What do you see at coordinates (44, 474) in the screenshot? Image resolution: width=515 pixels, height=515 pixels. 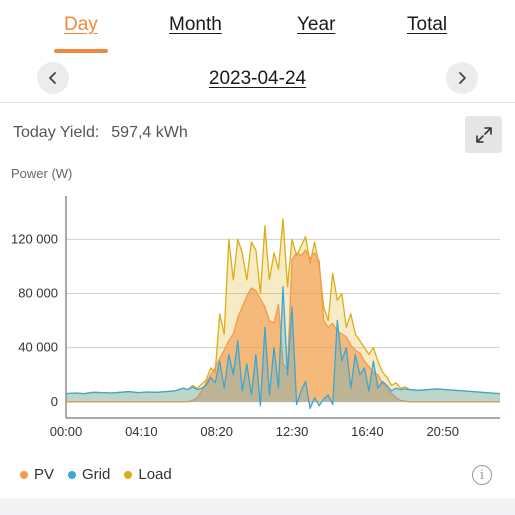 I see `legend-label-pv: PV` at bounding box center [44, 474].